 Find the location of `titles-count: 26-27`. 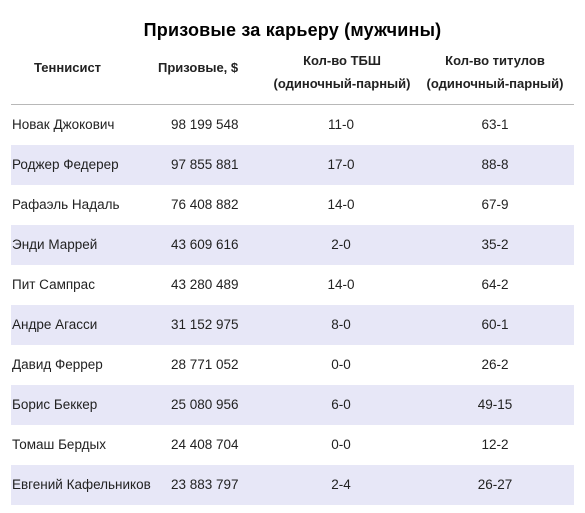

titles-count: 26-27 is located at coordinates (495, 484).